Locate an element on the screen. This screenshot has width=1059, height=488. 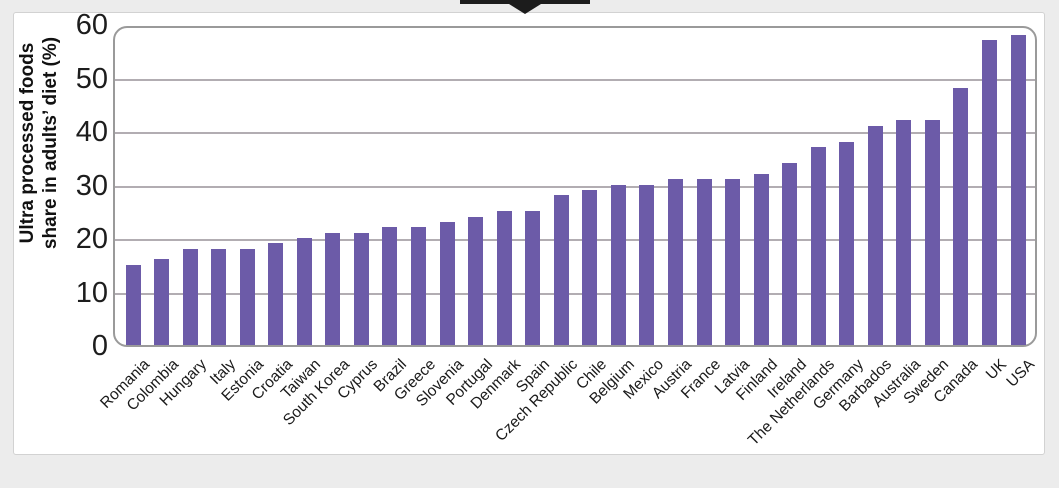
bar-colombia is located at coordinates (162, 302).